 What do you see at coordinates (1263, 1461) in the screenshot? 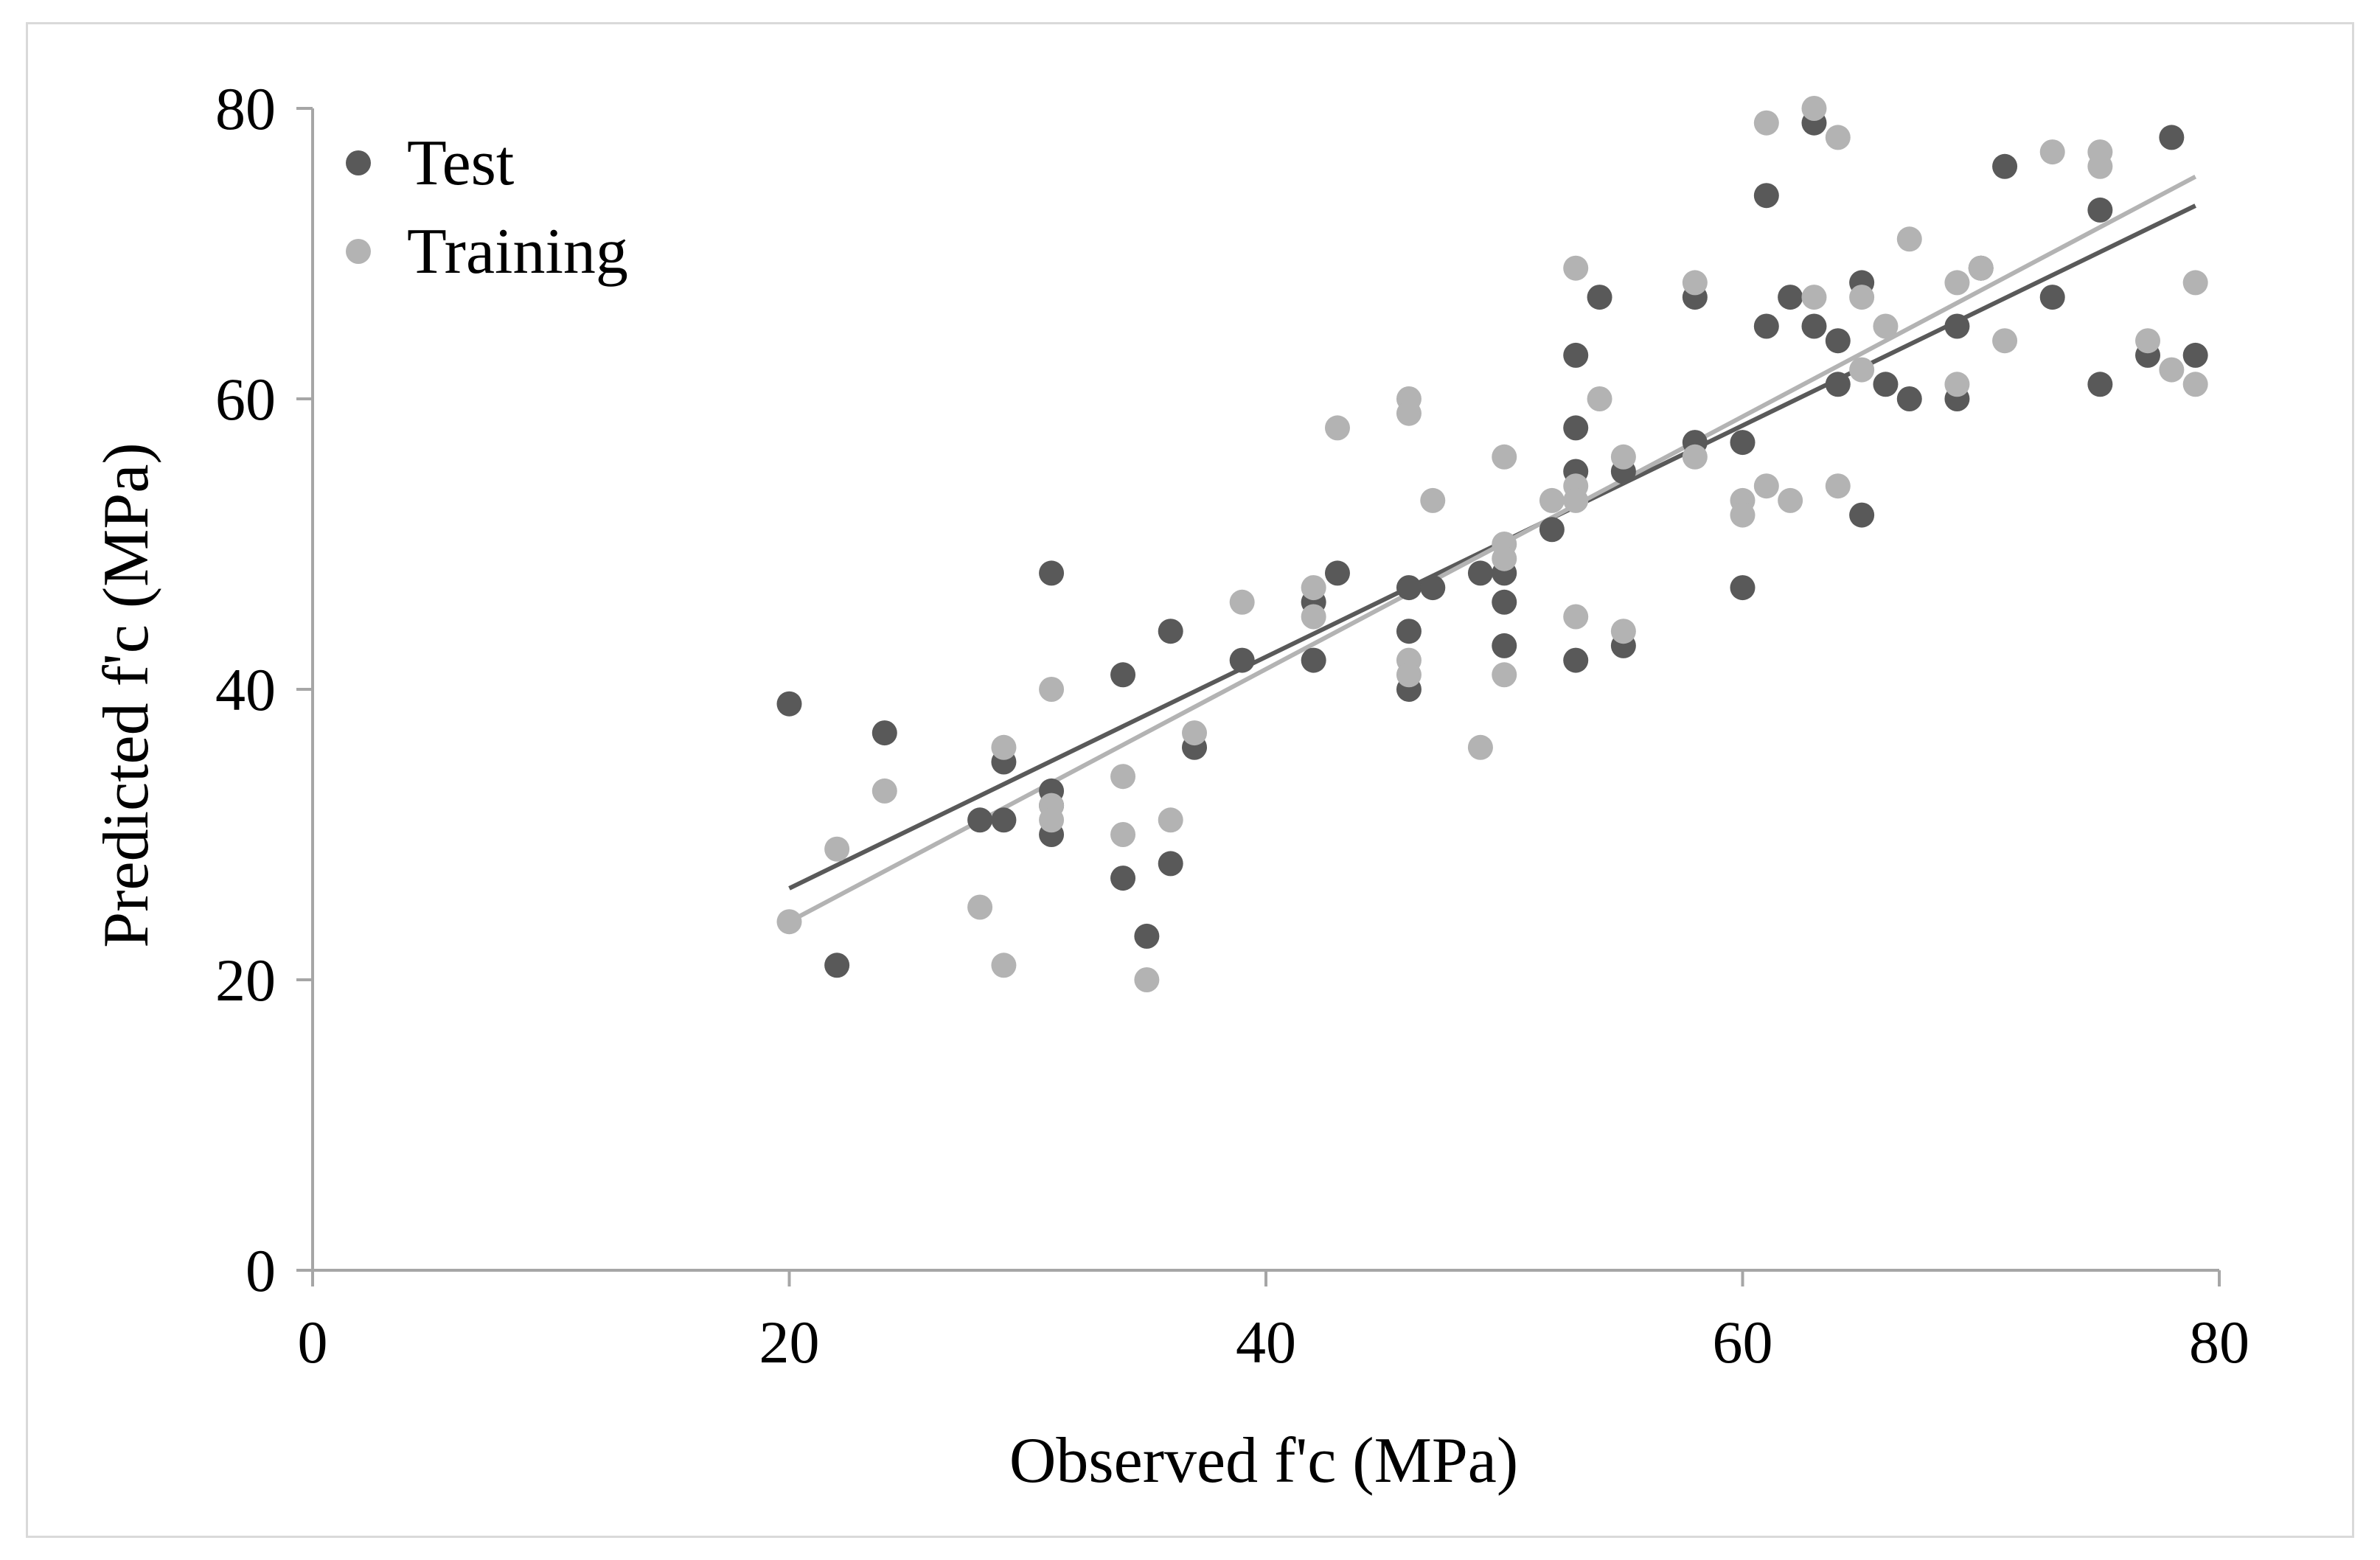
I see `x-axis-title: Observed f'c (MPa)` at bounding box center [1263, 1461].